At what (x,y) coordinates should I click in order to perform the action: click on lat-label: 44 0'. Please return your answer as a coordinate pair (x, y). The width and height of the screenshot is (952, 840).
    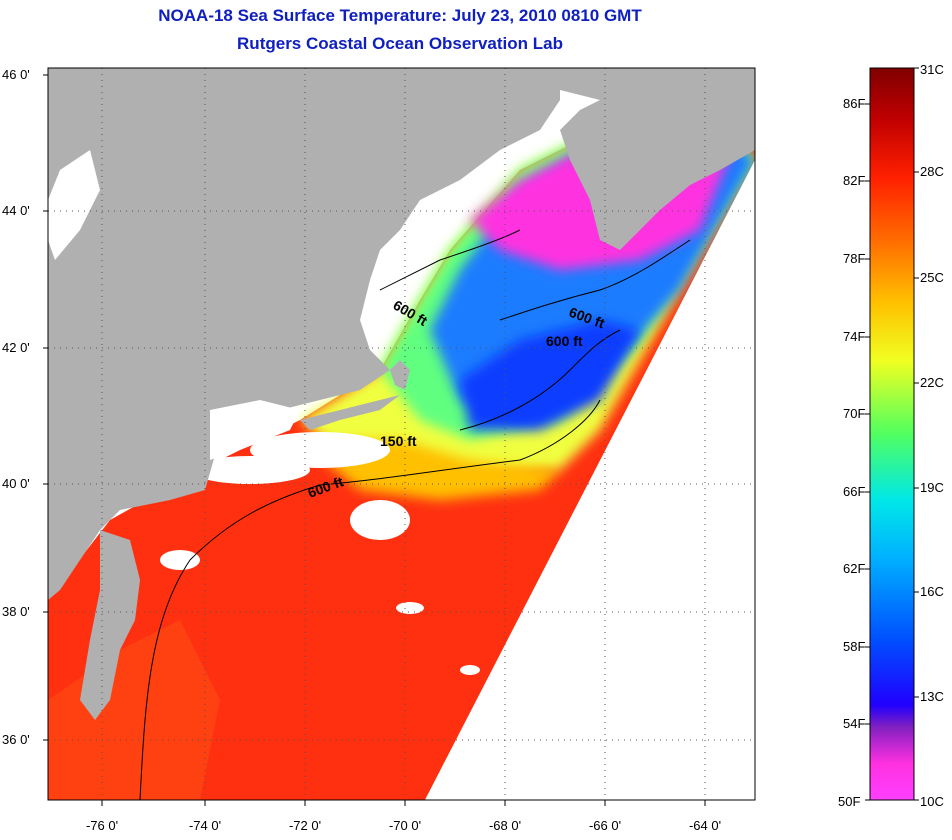
    Looking at the image, I should click on (16, 210).